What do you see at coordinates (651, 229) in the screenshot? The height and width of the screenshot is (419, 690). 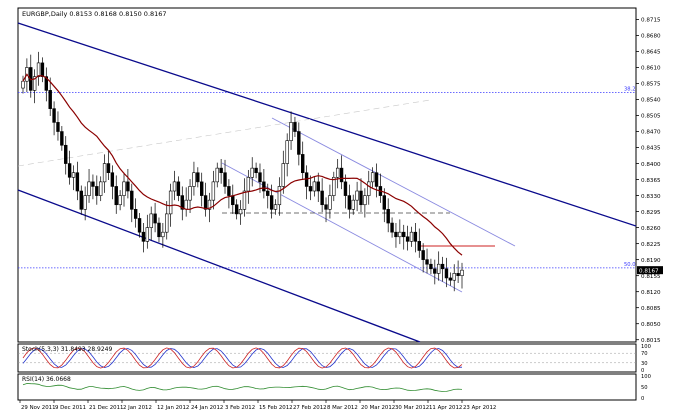 I see `price-tick-label: 0.8260` at bounding box center [651, 229].